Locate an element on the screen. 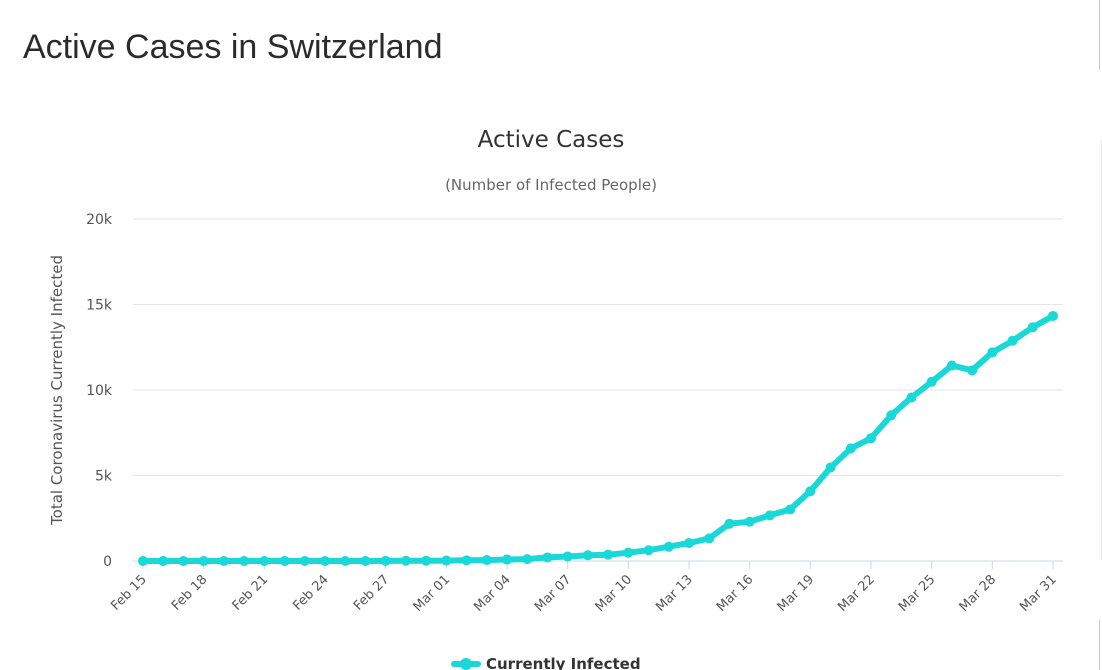 The width and height of the screenshot is (1102, 670). x-tick-label: Mar 10 is located at coordinates (614, 593).